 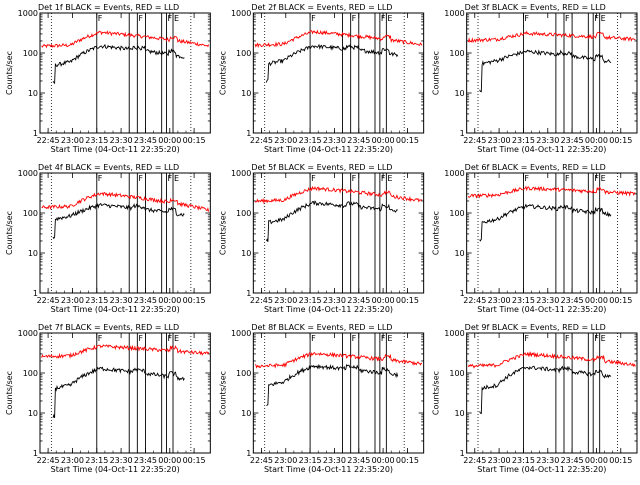 I want to click on panel-title: Det 6f BLACK = Events, RED = LLD, so click(x=535, y=167).